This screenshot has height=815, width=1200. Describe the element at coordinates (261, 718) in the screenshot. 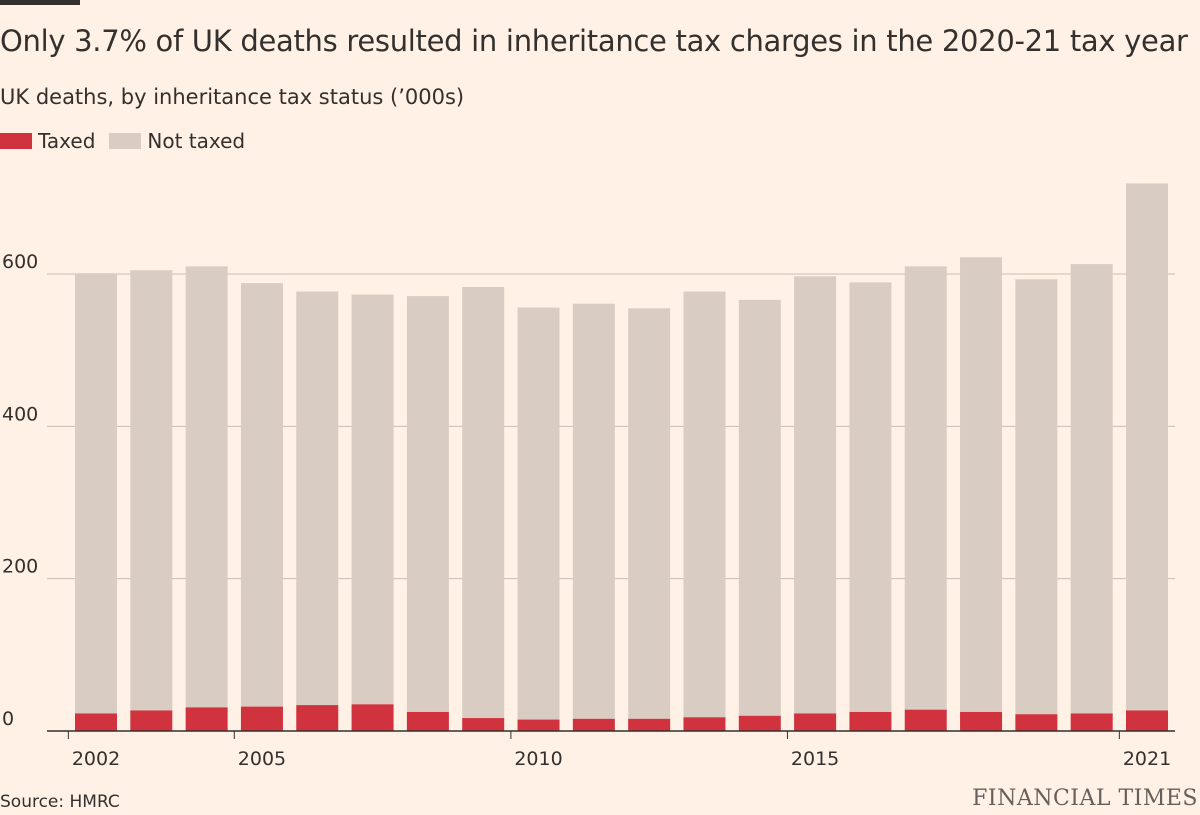

I see `bar-taxed-2005` at that location.